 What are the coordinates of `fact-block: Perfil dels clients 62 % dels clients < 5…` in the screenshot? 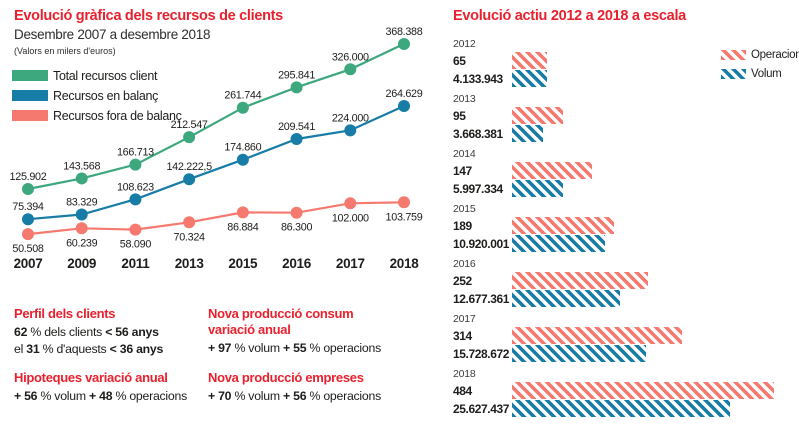 It's located at (111, 331).